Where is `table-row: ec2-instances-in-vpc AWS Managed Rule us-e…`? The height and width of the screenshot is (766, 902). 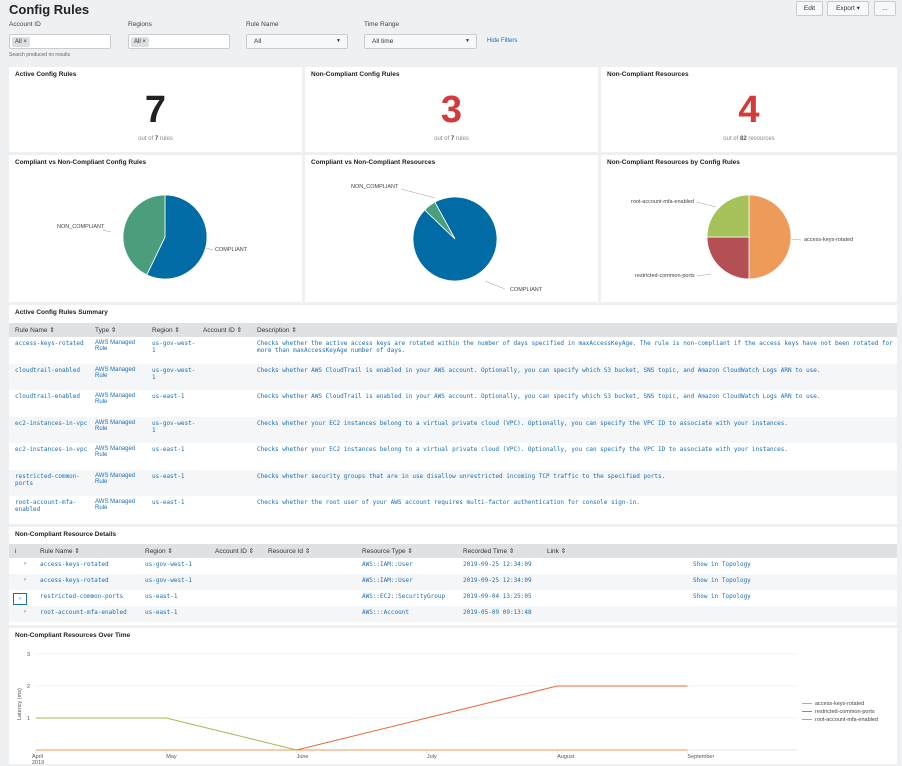
table-row: ec2-instances-in-vpc AWS Managed Rule us-e… is located at coordinates (453, 456).